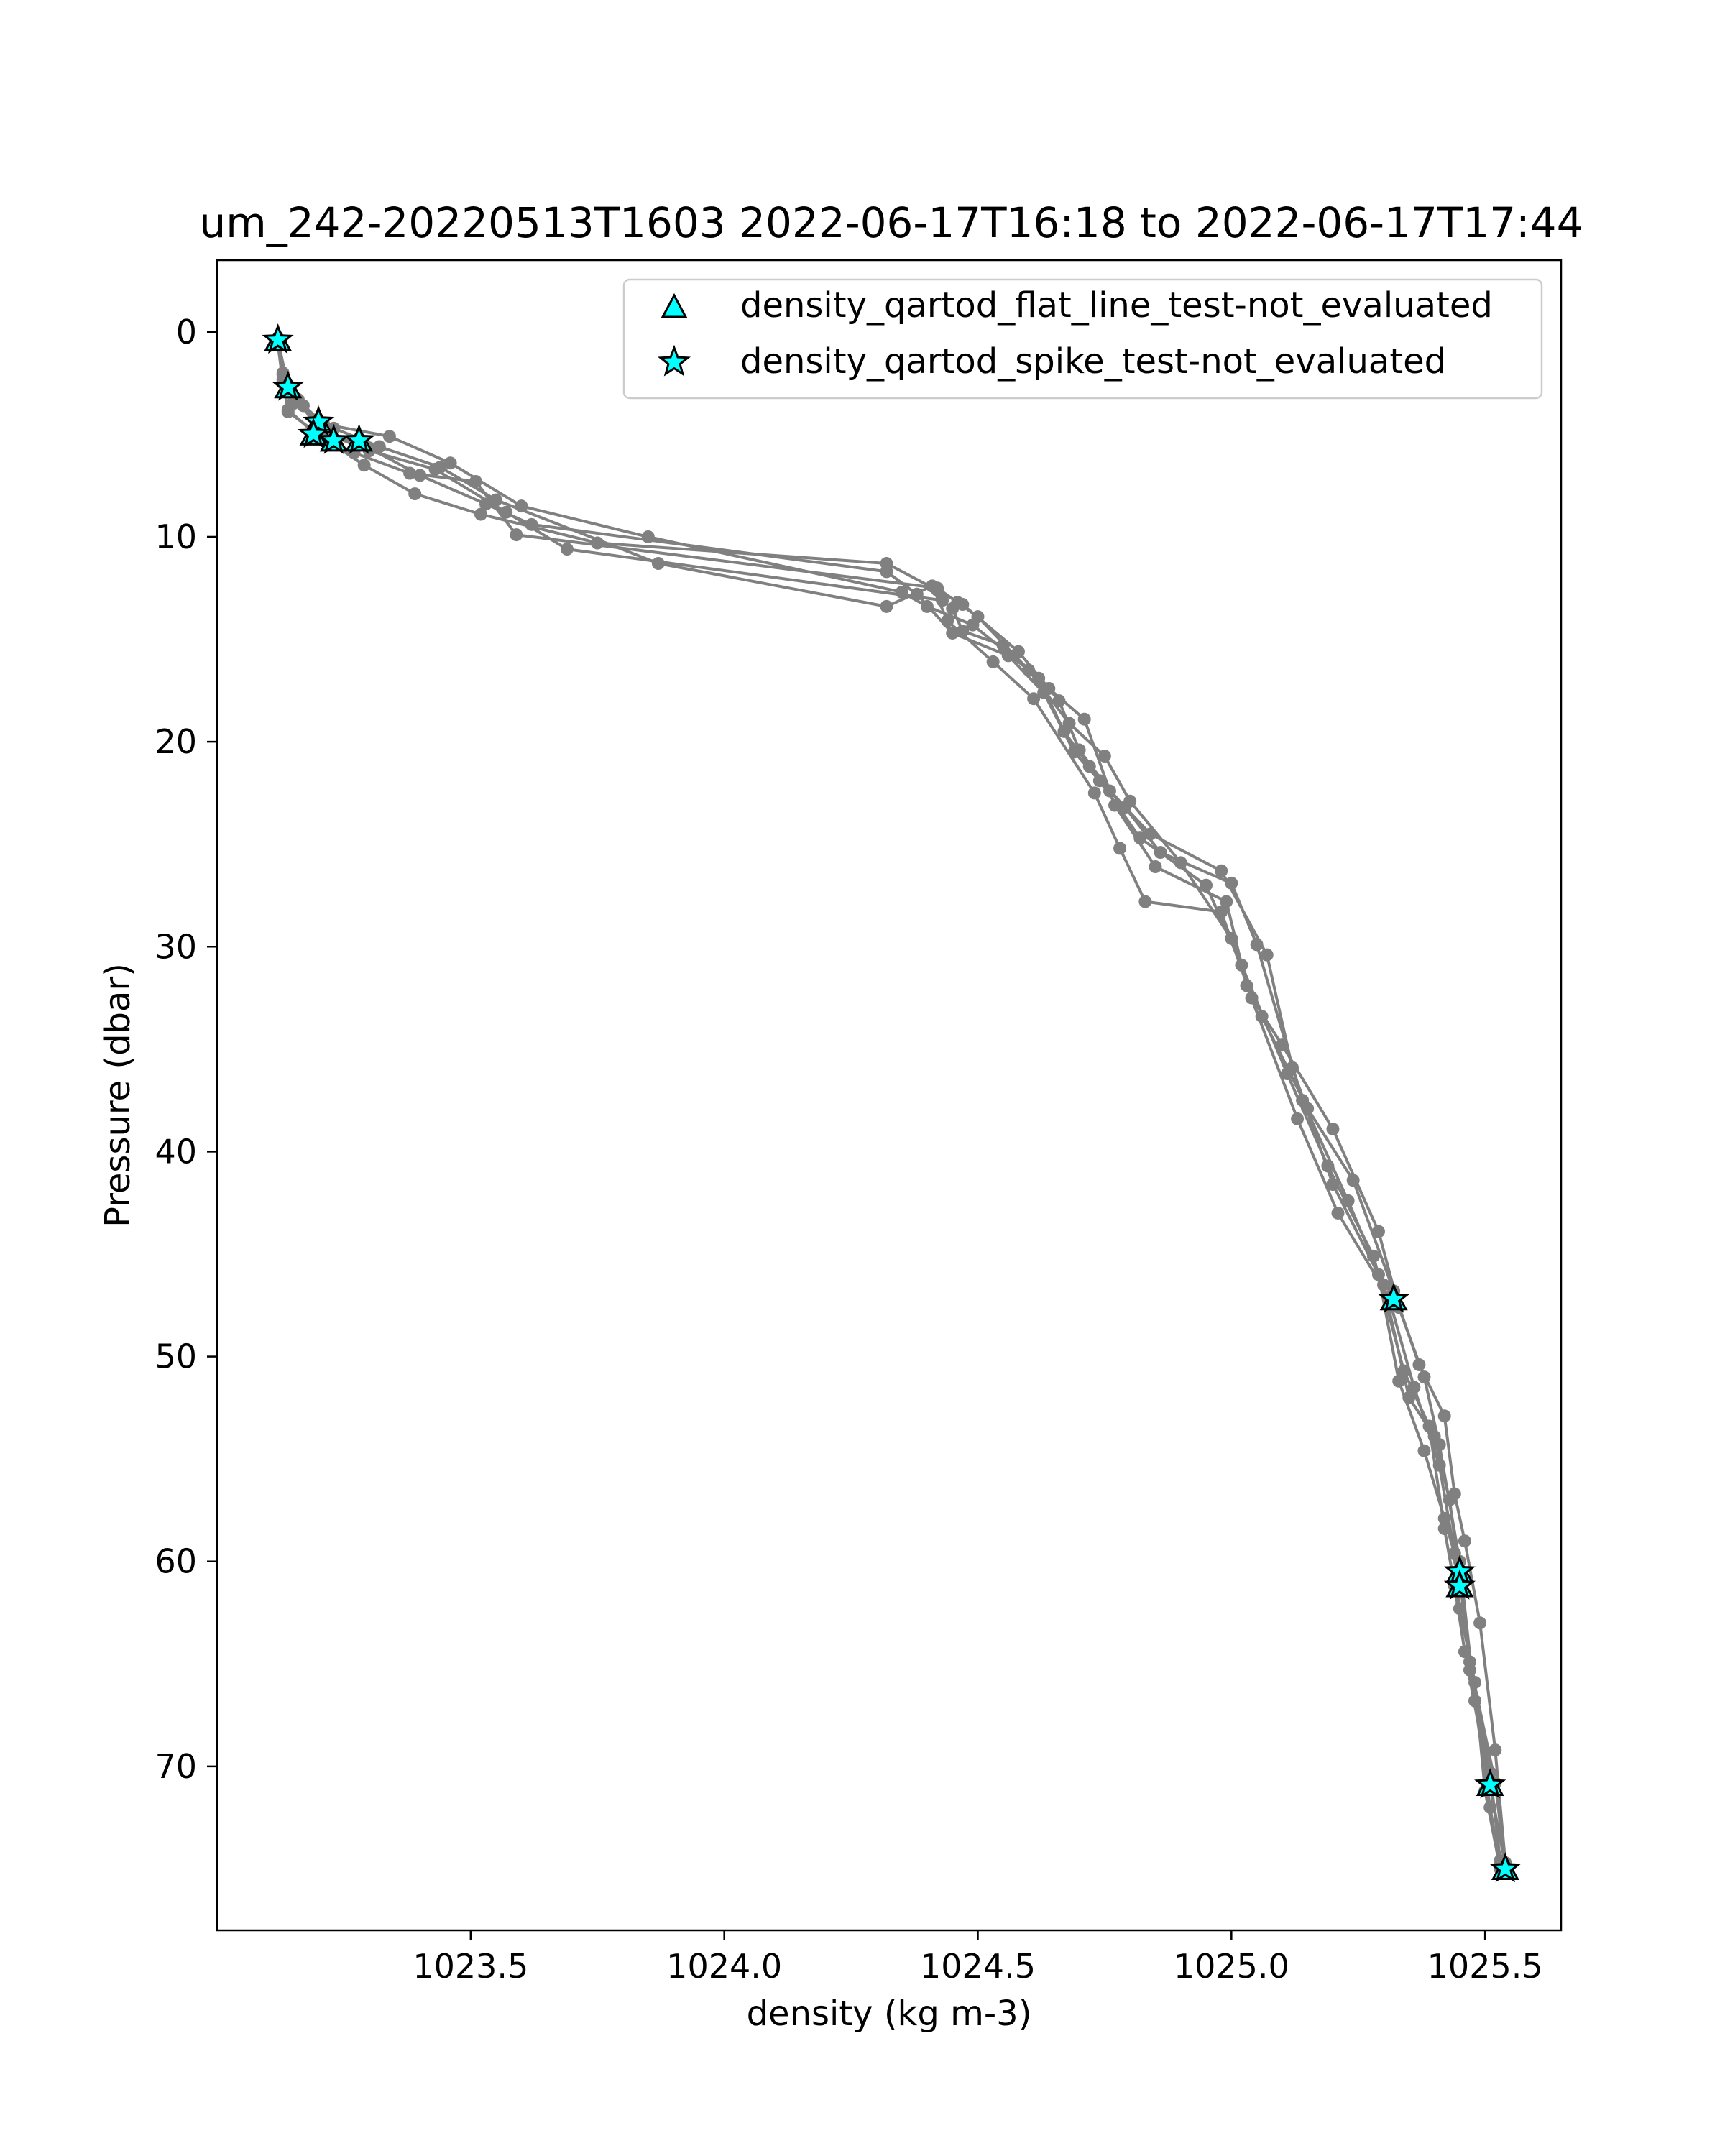 This screenshot has height=2156, width=1725. Describe the element at coordinates (470, 1966) in the screenshot. I see `x-tick-label: 1023.5` at that location.